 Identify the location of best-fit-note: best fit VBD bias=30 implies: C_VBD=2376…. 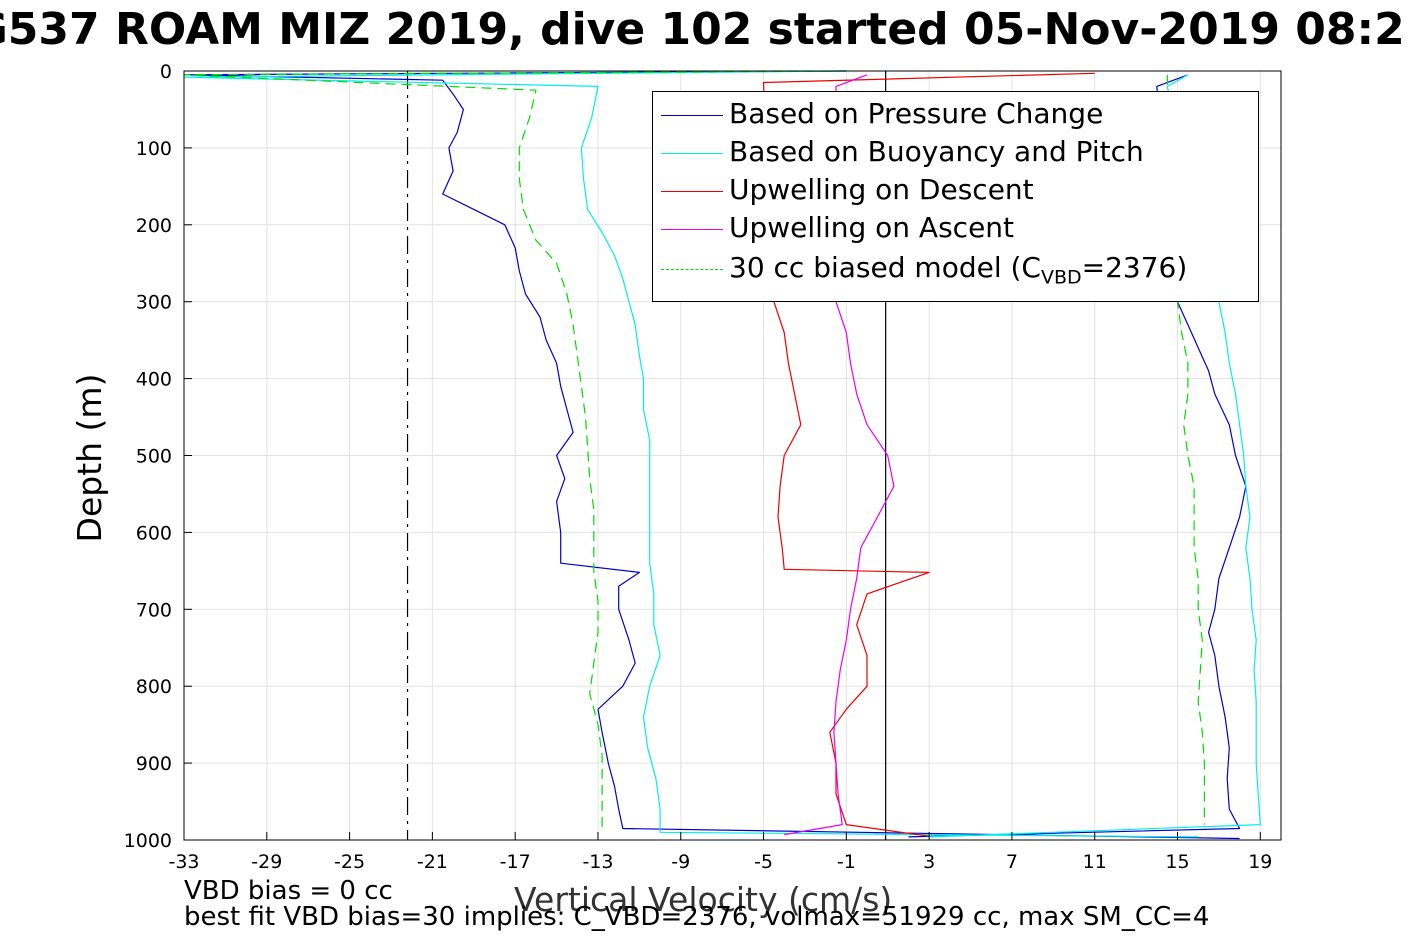
(697, 917).